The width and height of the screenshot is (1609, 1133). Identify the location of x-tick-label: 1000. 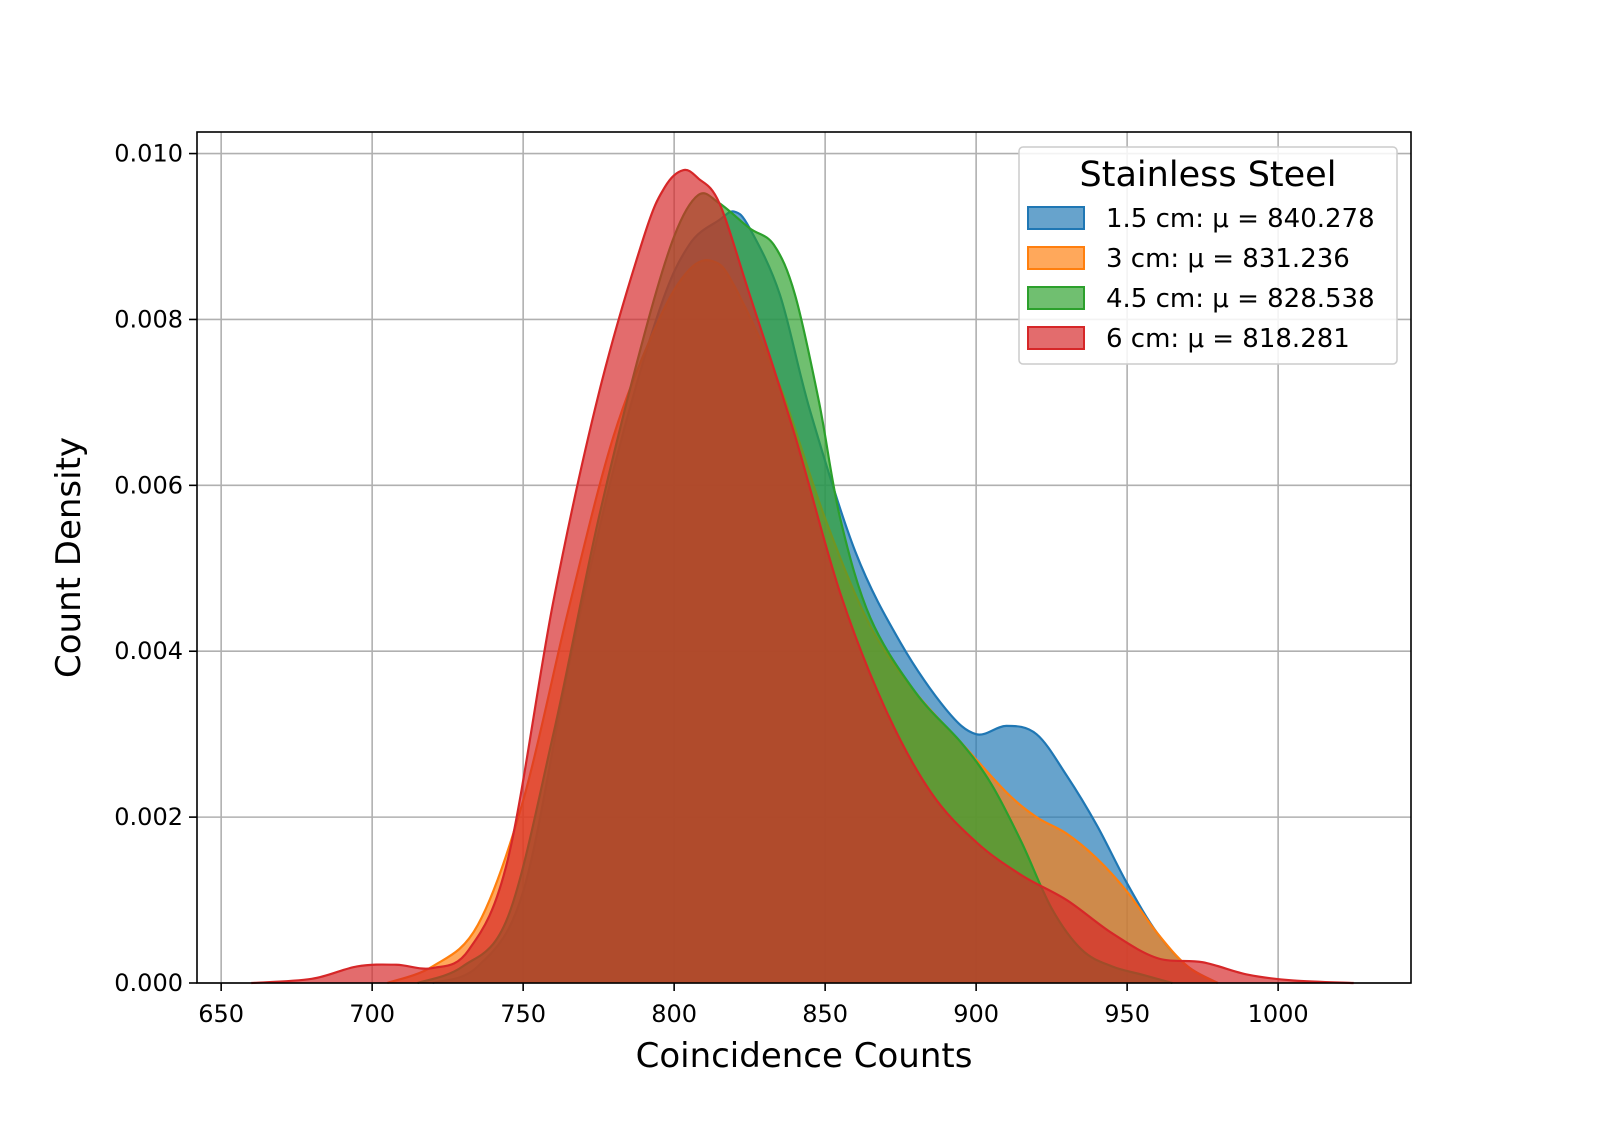
(1278, 1014).